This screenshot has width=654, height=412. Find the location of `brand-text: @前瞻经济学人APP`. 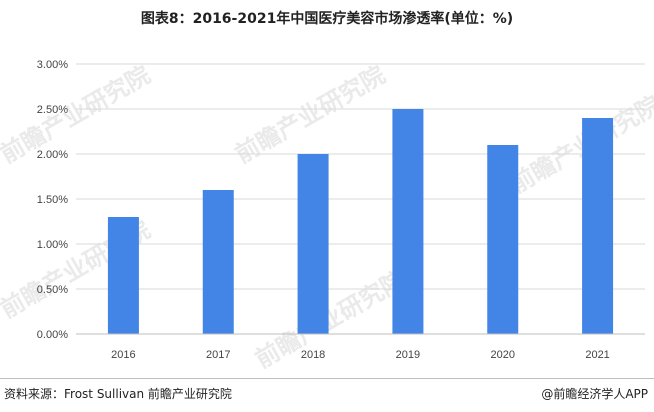

brand-text: @前瞻经济学人APP is located at coordinates (594, 394).